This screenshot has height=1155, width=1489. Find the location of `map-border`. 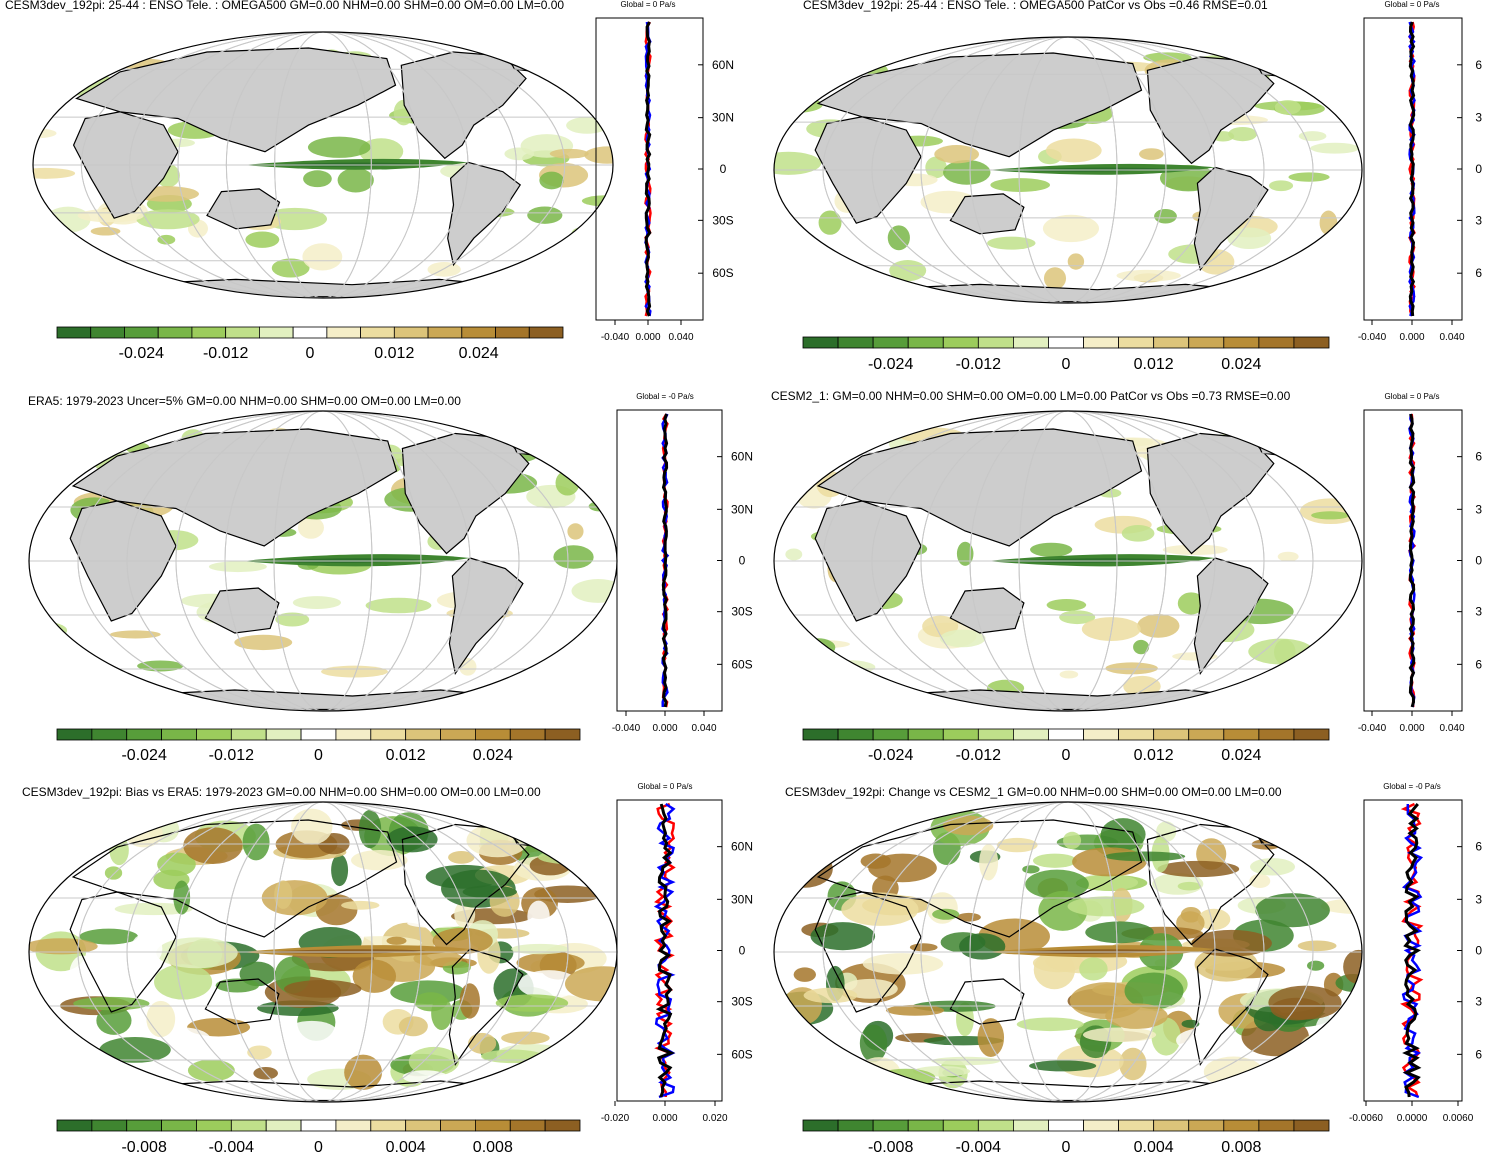

map-border is located at coordinates (323, 165).